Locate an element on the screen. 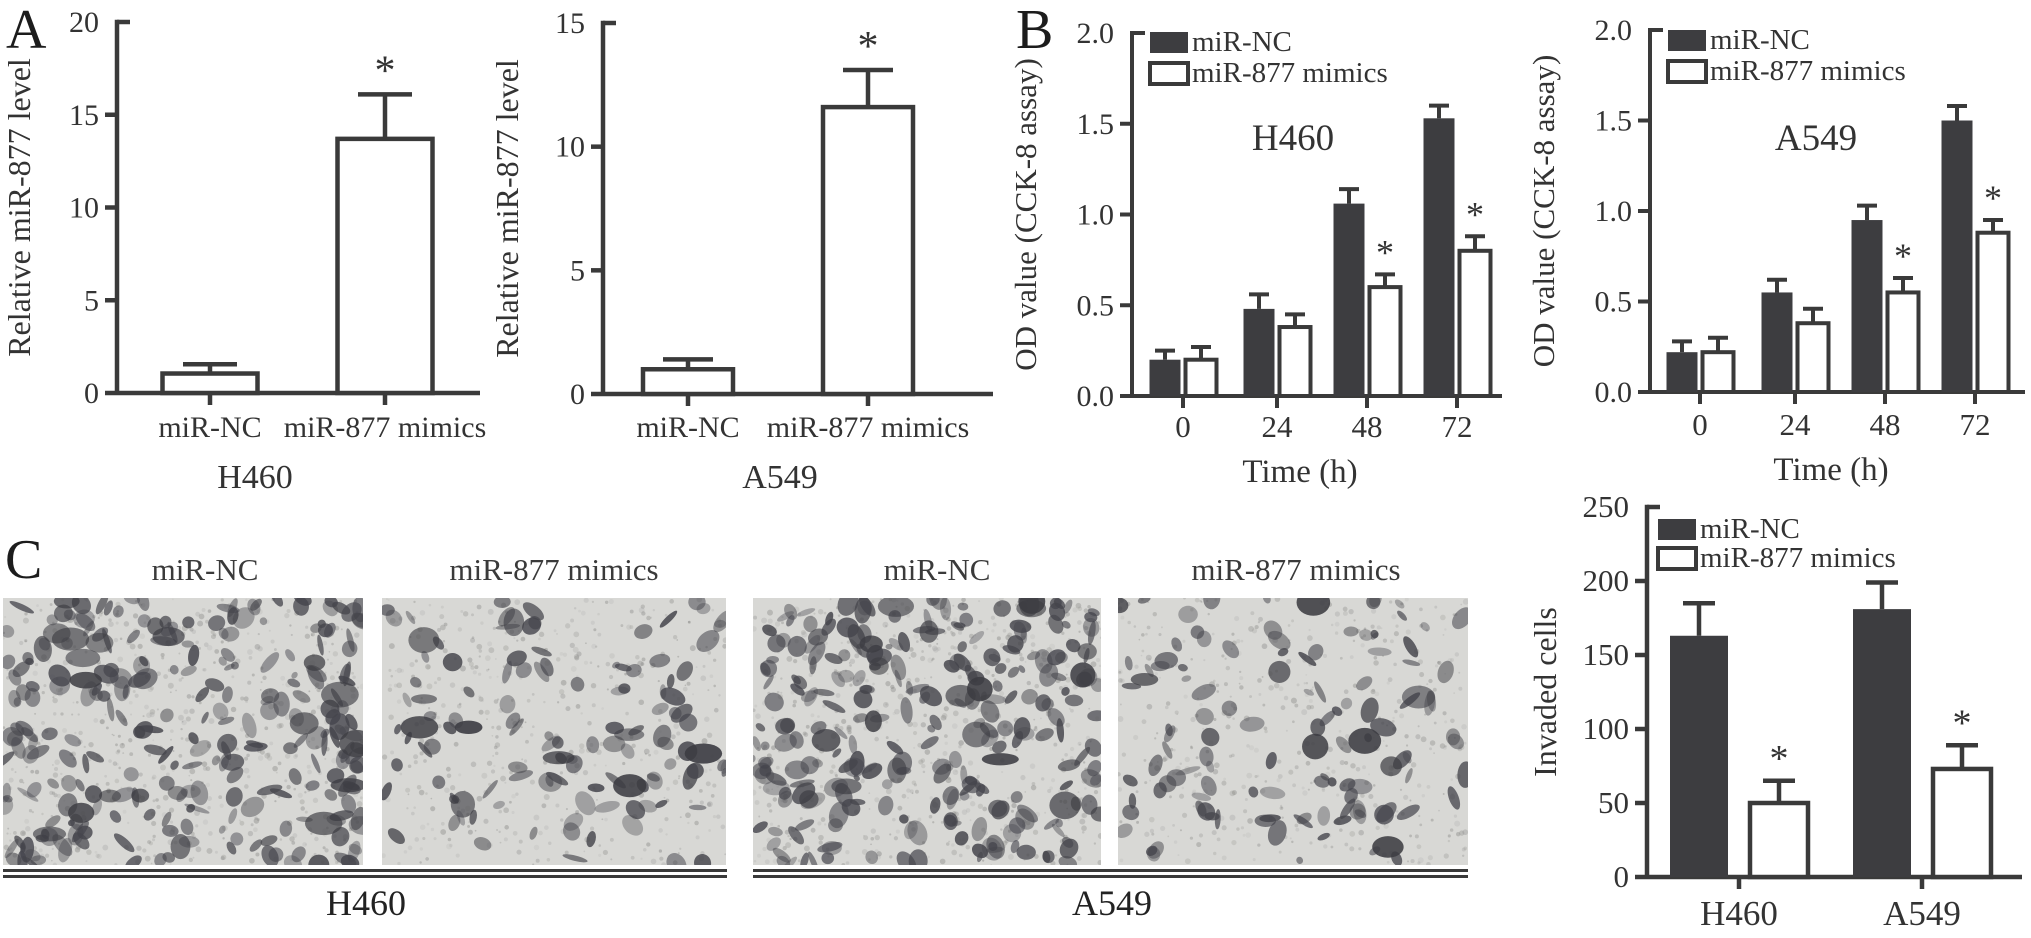  micrograph-a549-mir-nc is located at coordinates (930, 730).